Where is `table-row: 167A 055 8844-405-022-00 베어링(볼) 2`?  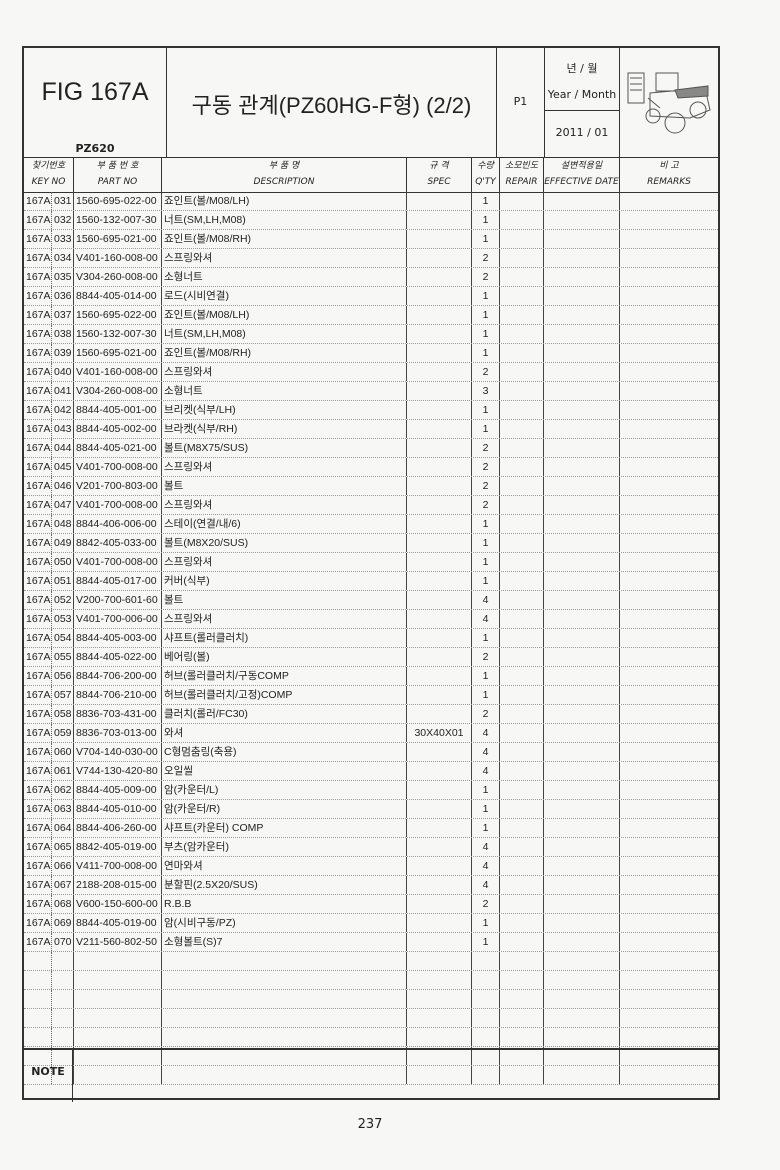
table-row: 167A 055 8844-405-022-00 베어링(볼) 2 is located at coordinates (371, 657).